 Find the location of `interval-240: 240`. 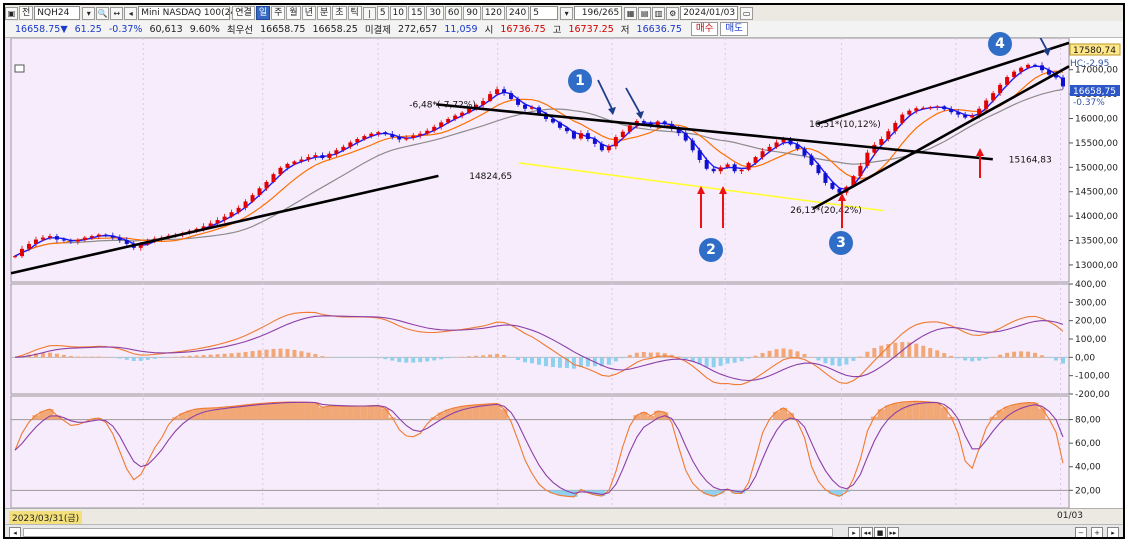

interval-240: 240 is located at coordinates (518, 13).